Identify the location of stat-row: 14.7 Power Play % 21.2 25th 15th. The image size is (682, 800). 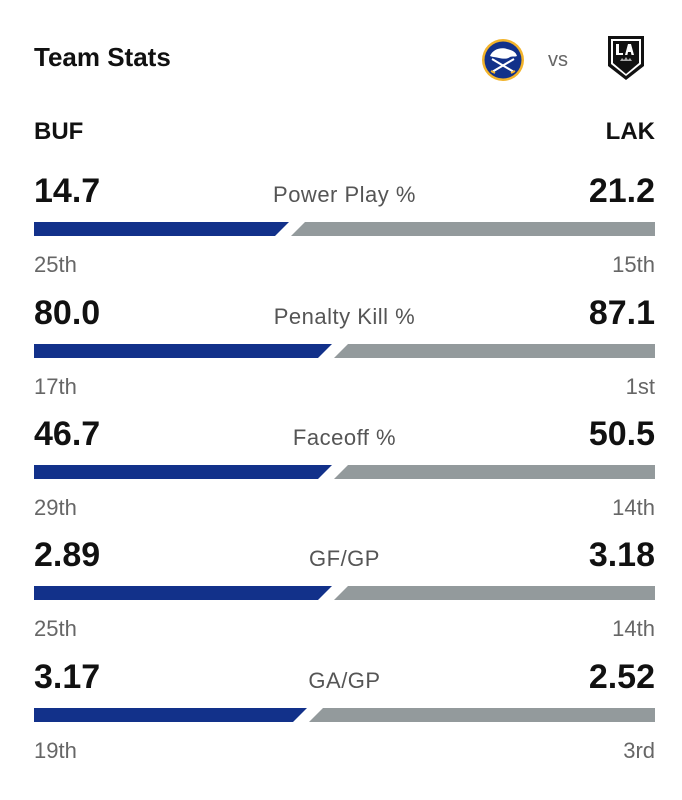
(344, 227).